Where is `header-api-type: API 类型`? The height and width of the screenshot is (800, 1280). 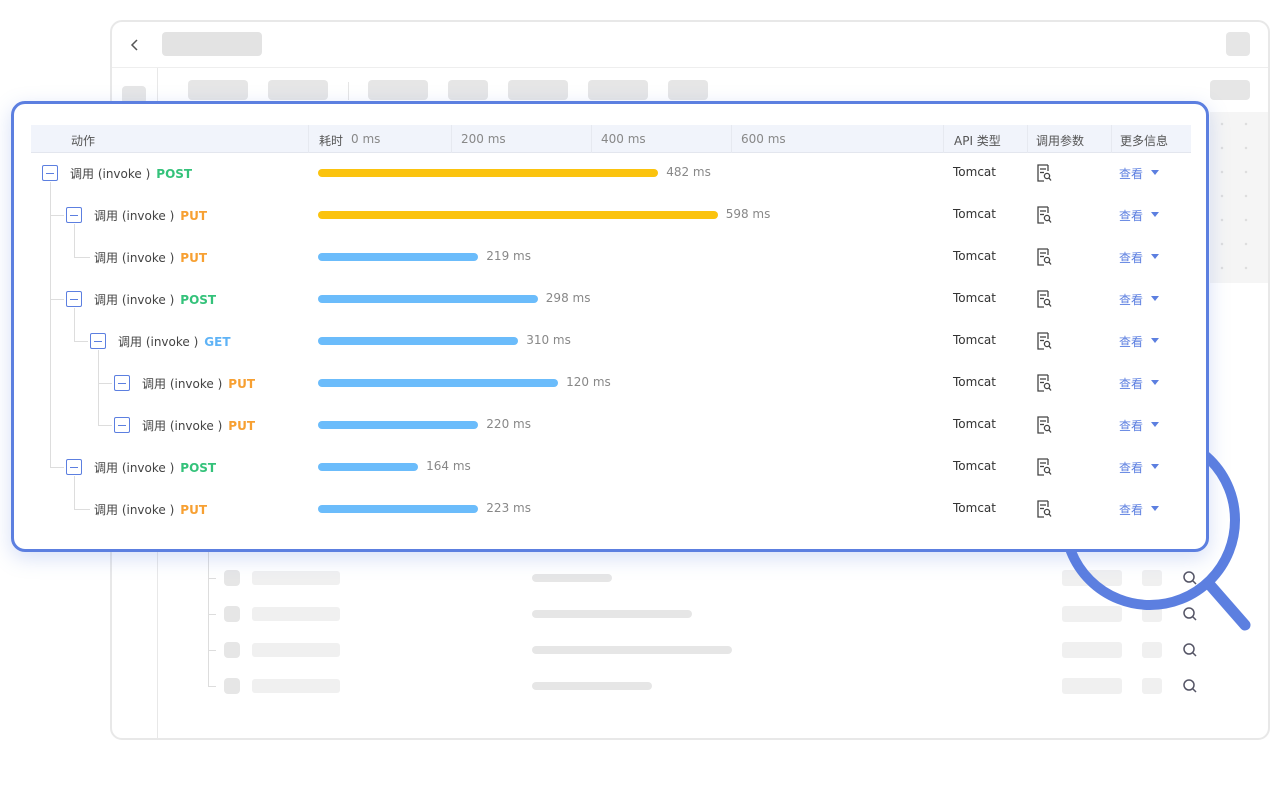
header-api-type: API 类型 is located at coordinates (977, 141).